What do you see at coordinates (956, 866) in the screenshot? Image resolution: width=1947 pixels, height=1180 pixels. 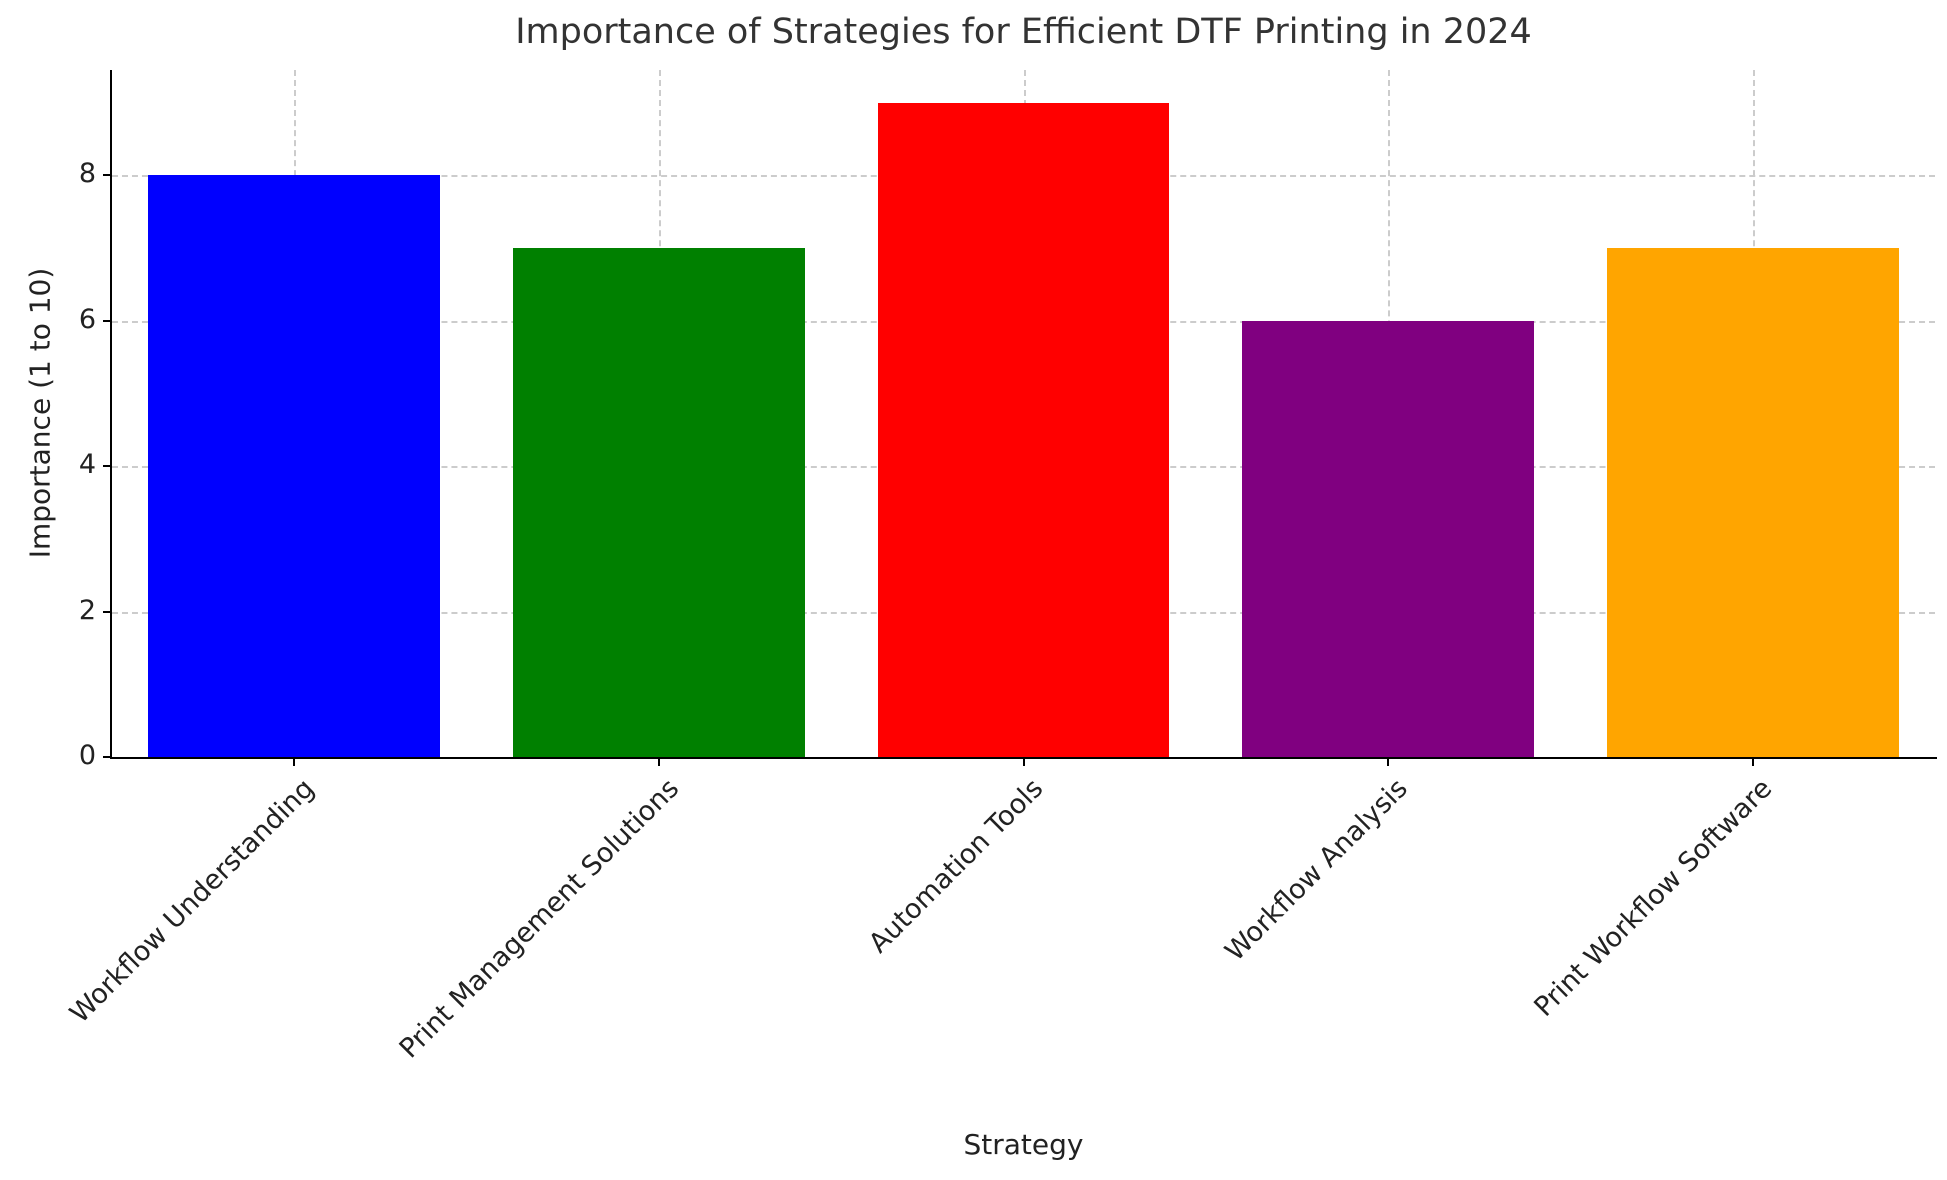 I see `x-tick-label: Automation Tools` at bounding box center [956, 866].